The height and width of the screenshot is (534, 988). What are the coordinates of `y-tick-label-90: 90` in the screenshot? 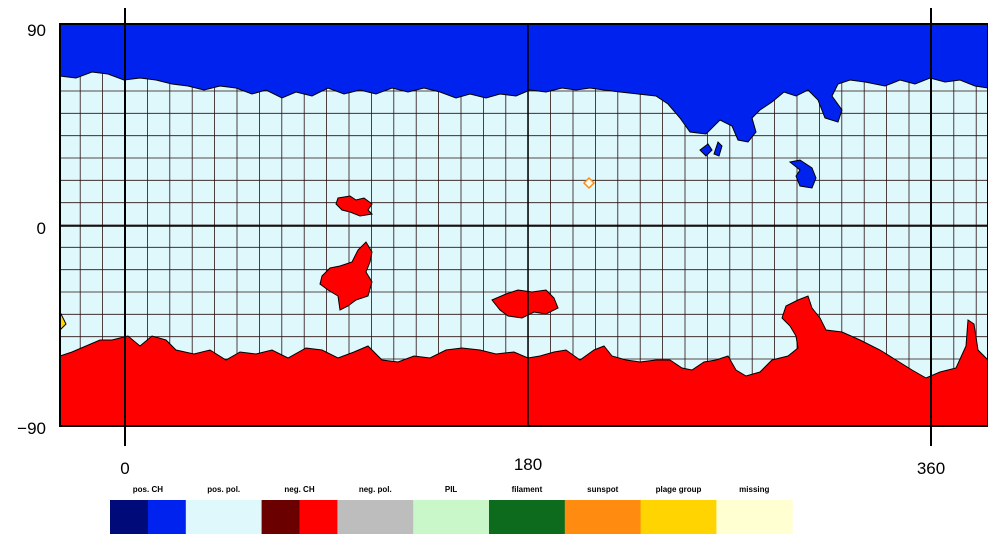 It's located at (36, 30).